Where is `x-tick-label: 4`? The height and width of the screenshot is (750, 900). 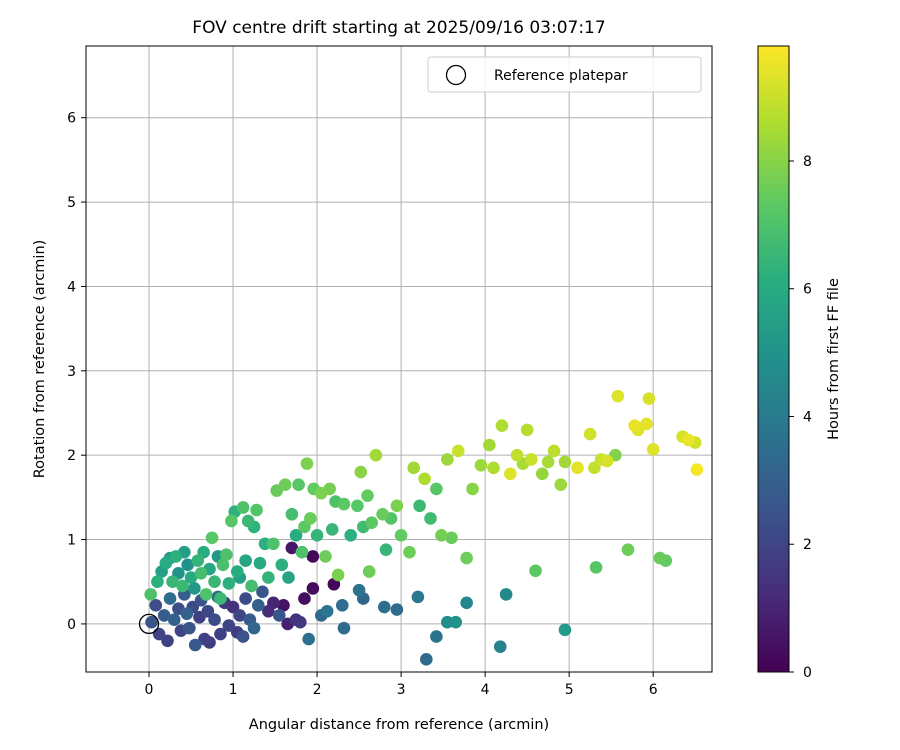
x-tick-label: 4 is located at coordinates (485, 690).